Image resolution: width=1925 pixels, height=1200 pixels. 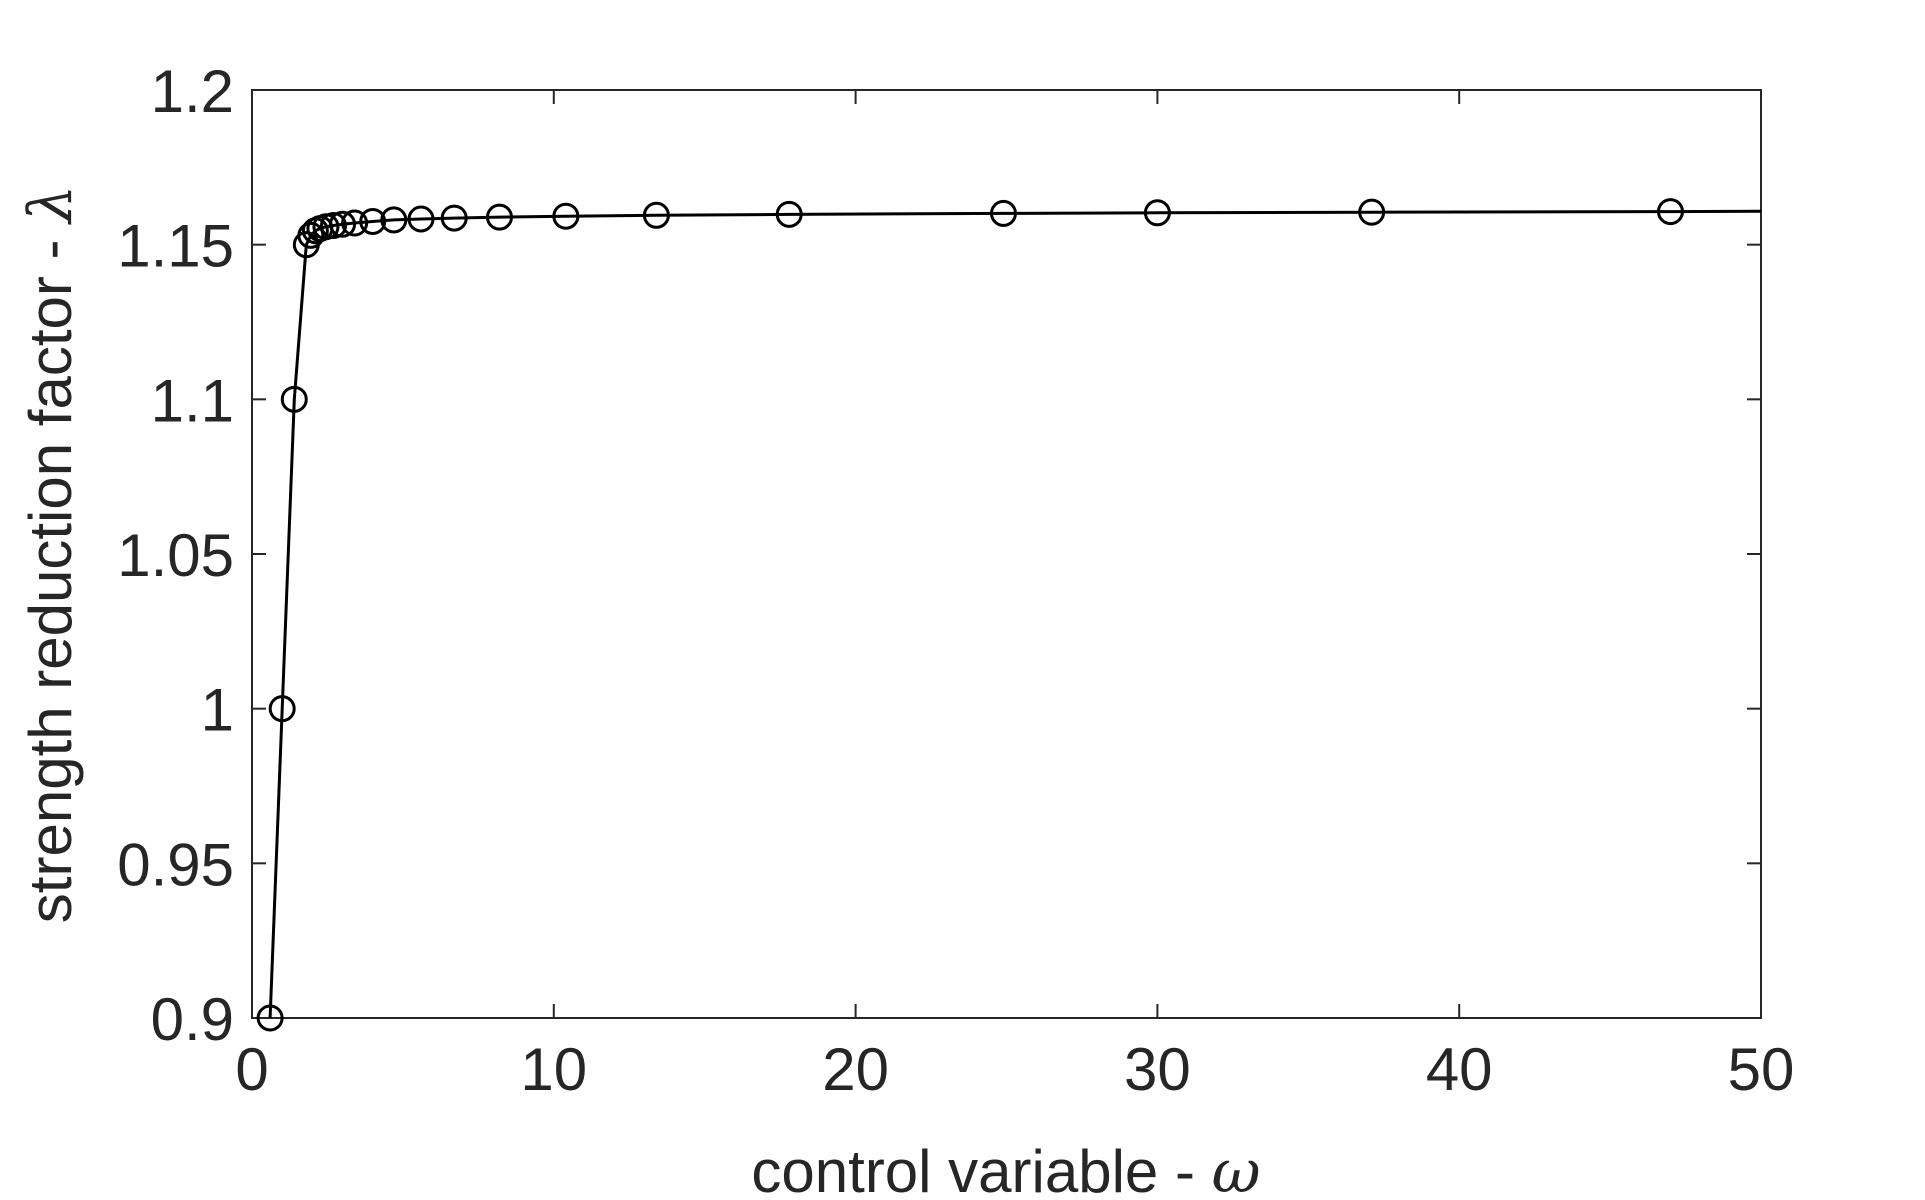 What do you see at coordinates (1157, 1069) in the screenshot?
I see `x-tick-label: 30` at bounding box center [1157, 1069].